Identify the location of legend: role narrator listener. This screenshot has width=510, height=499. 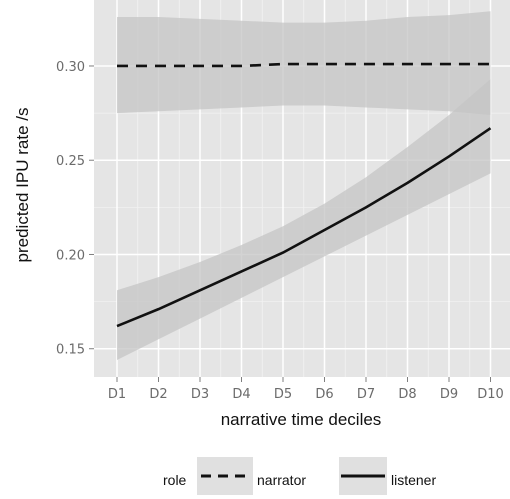
(299, 476).